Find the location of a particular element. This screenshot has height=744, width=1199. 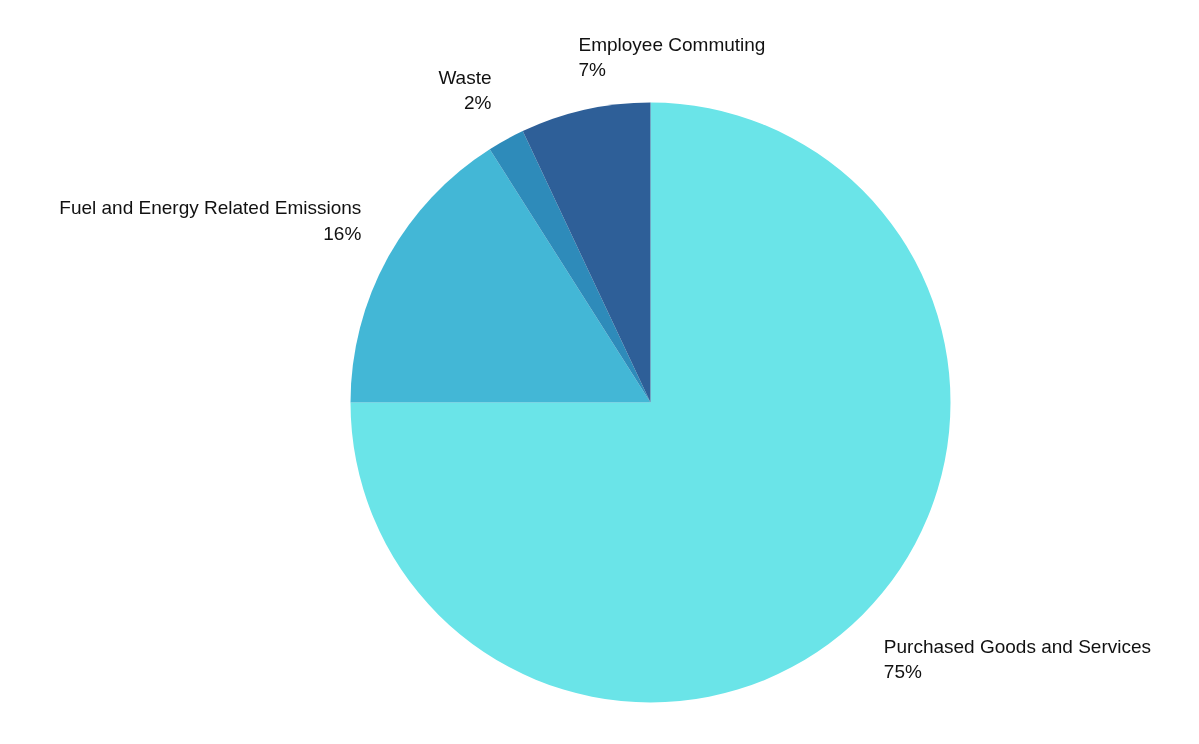

data-label: 75% is located at coordinates (902, 672).